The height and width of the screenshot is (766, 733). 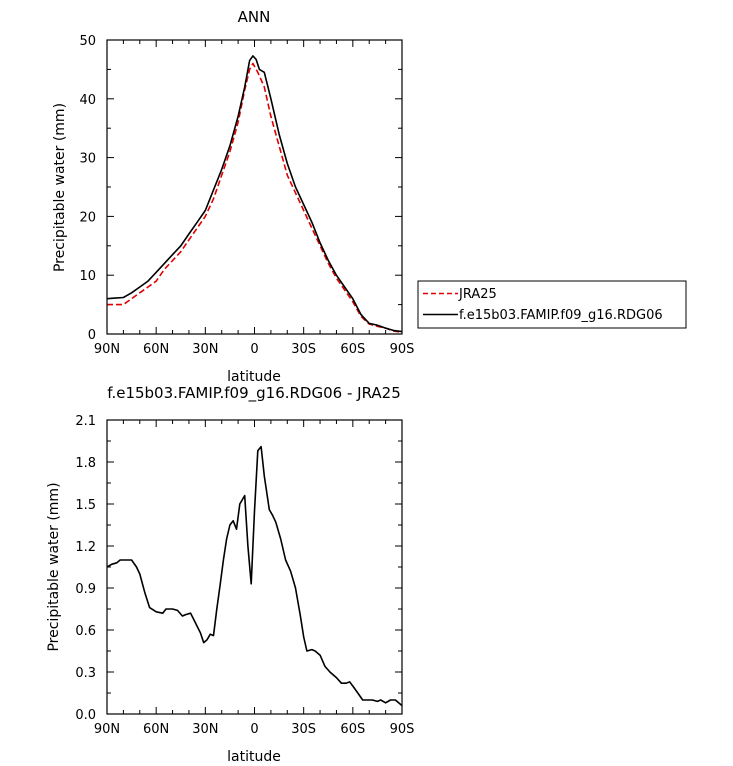 I want to click on bottom-y-tick-label: 2.1, so click(x=85, y=421).